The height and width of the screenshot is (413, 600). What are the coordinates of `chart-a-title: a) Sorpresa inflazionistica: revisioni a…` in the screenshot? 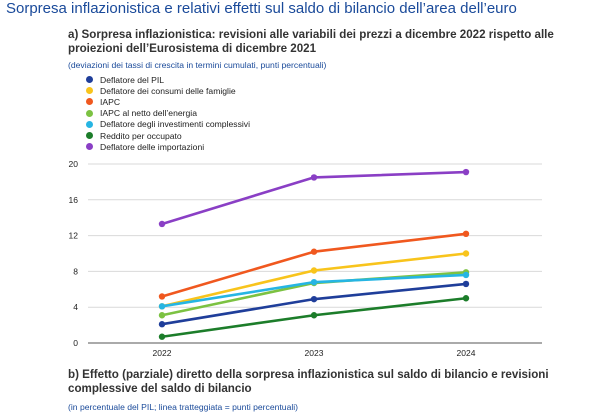 It's located at (311, 41).